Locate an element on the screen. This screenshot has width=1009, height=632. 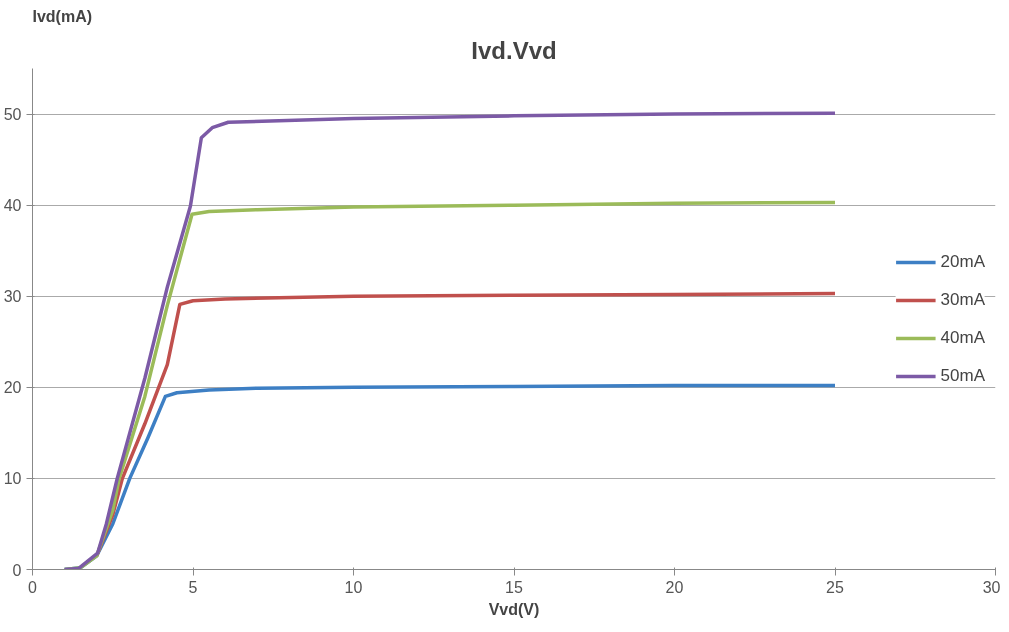
y-tick-label: 10 is located at coordinates (12, 479).